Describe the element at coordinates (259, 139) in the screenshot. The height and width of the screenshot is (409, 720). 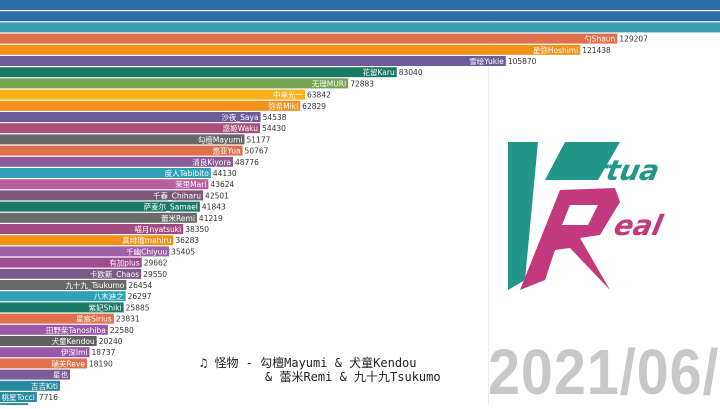
I see `value-label: 51177` at that location.